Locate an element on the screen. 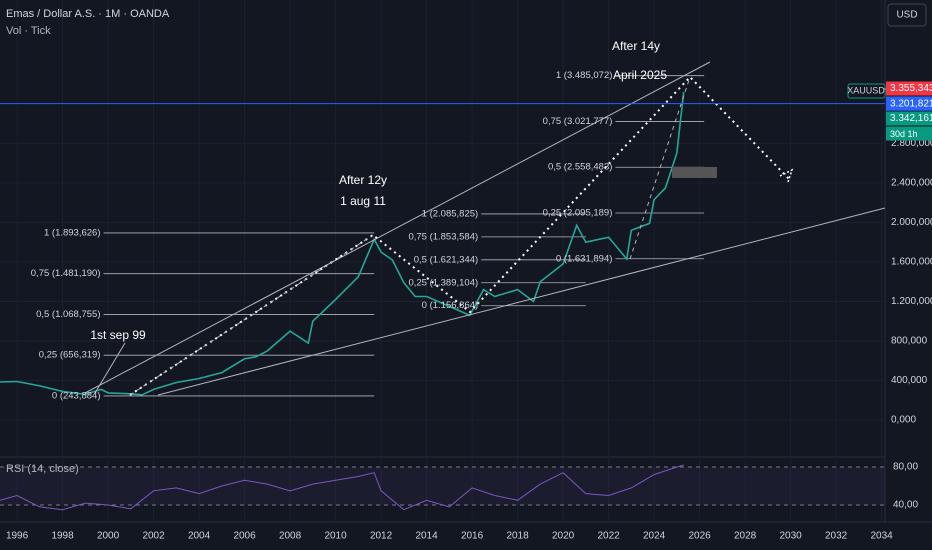  fib-label: 0,5 (1.621,344) is located at coordinates (446, 259).